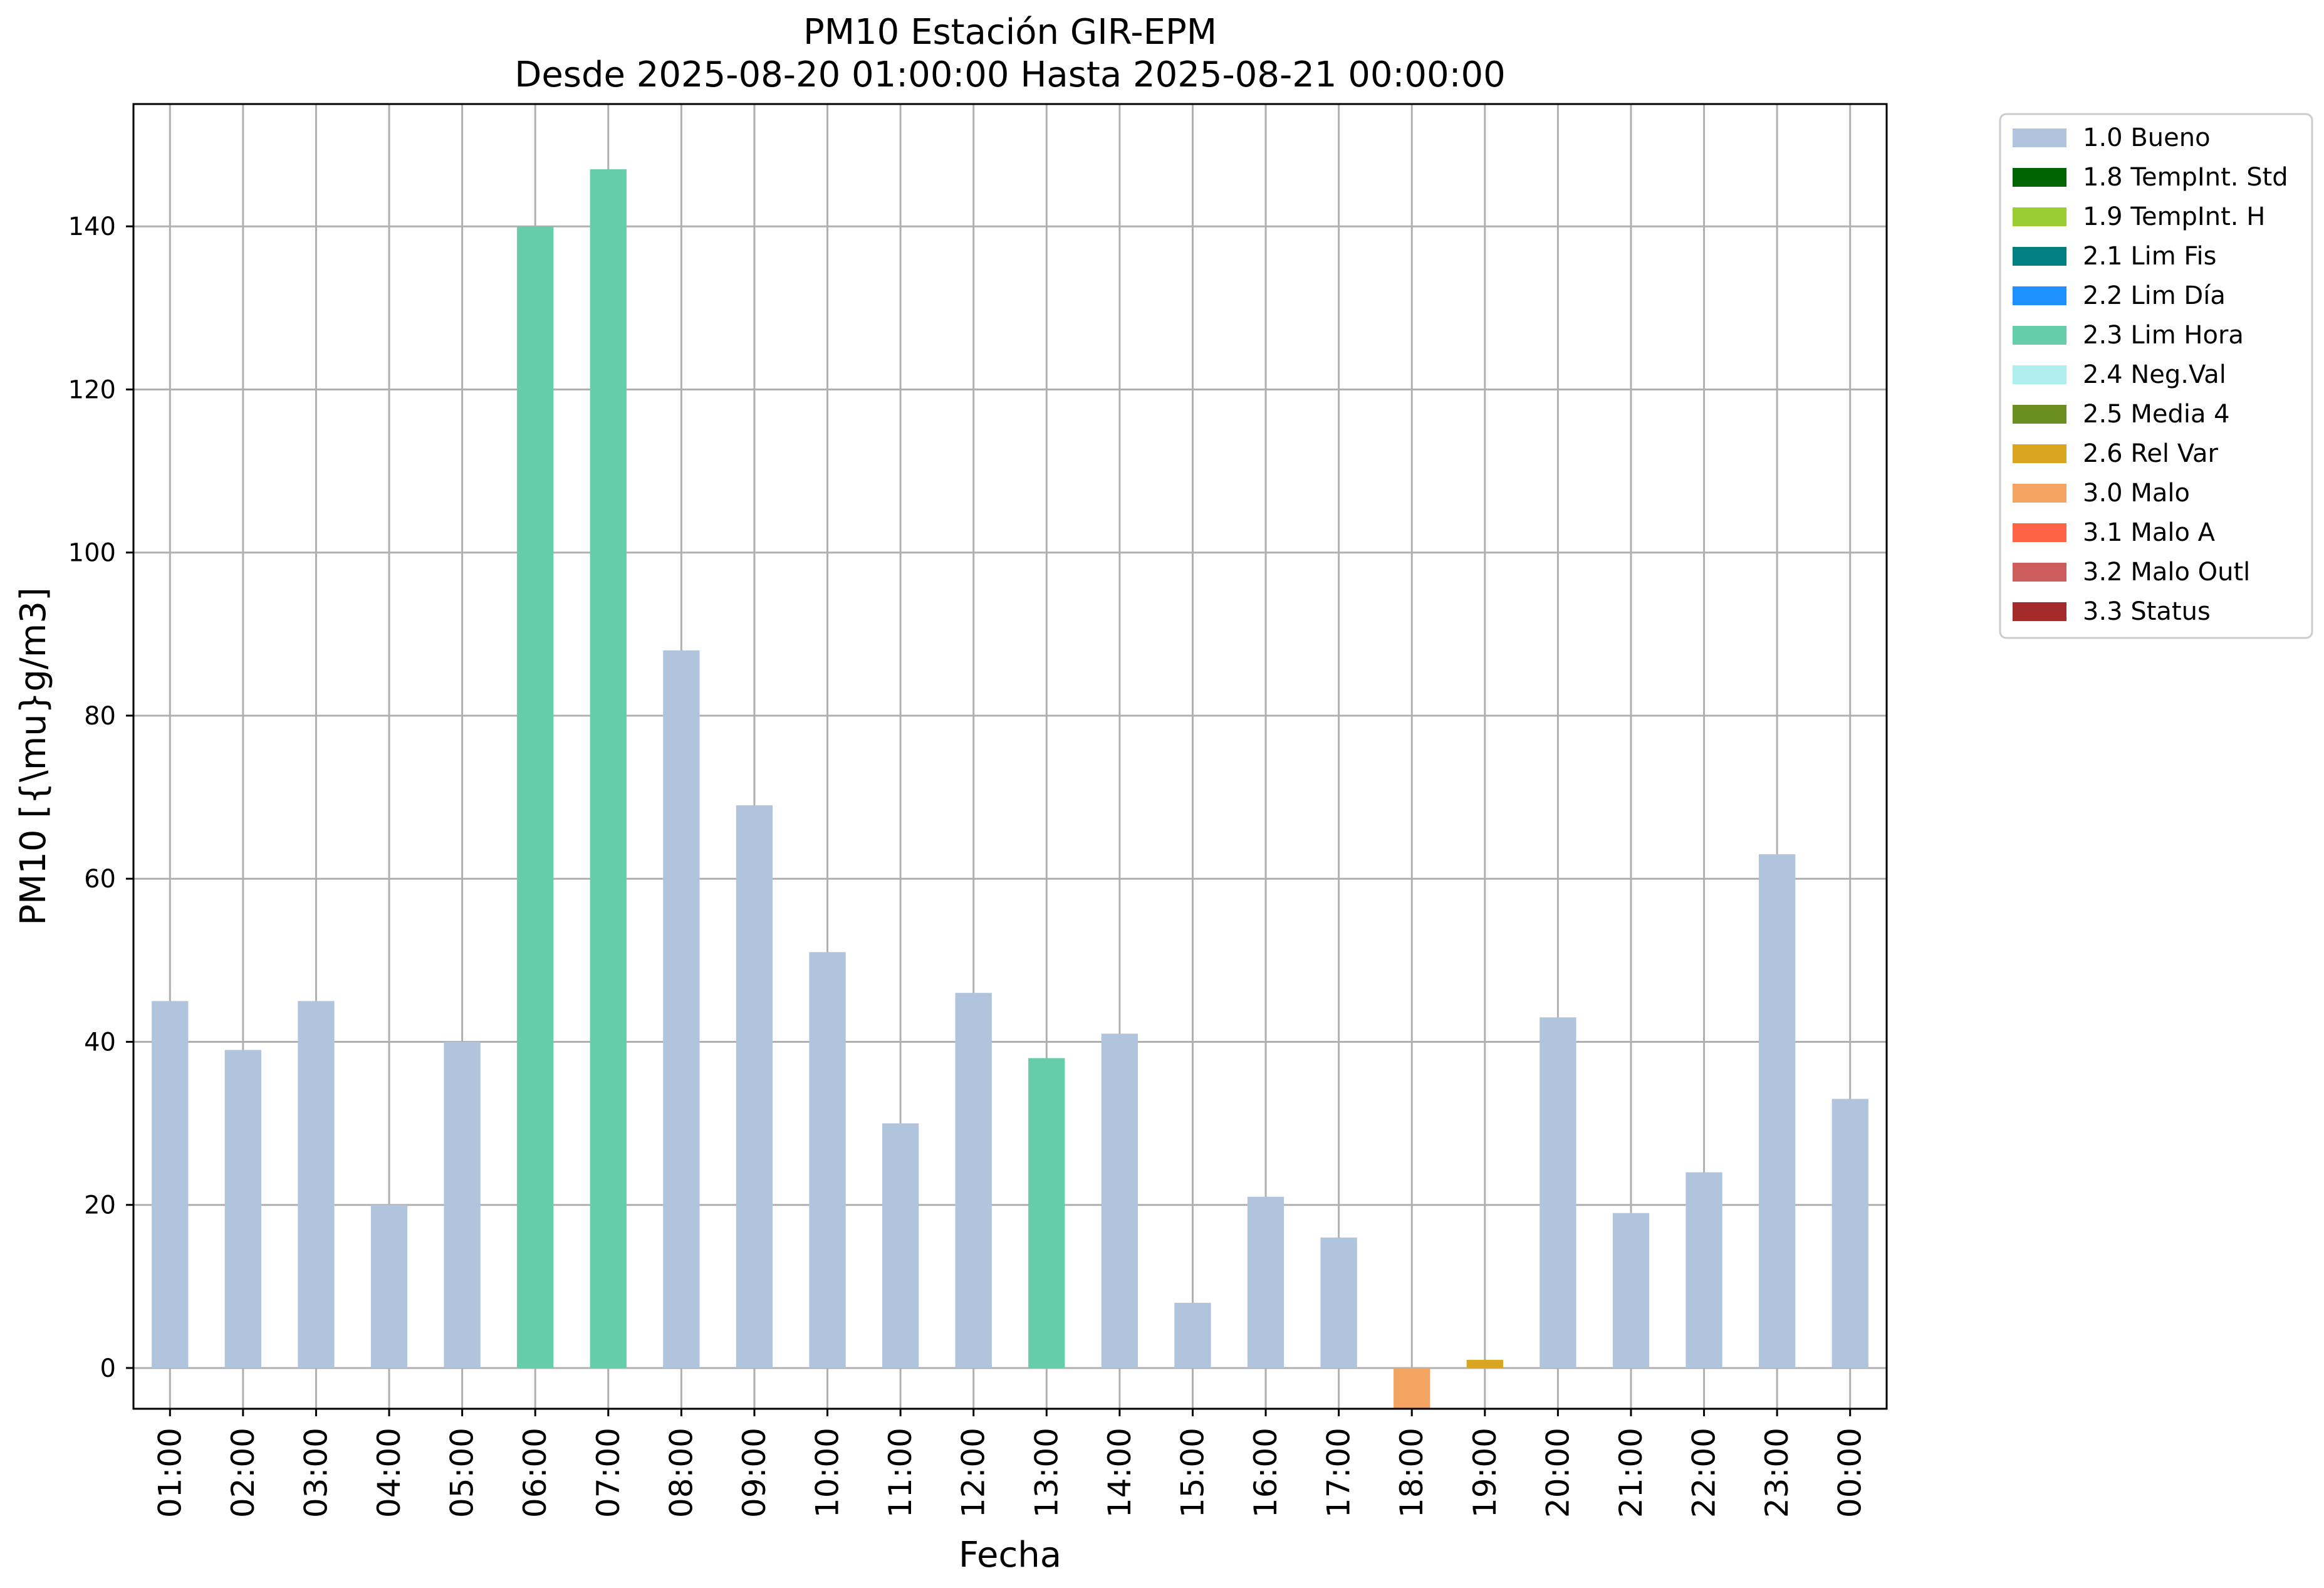 The height and width of the screenshot is (1588, 2324). I want to click on x-tick-label: 10:00, so click(828, 1473).